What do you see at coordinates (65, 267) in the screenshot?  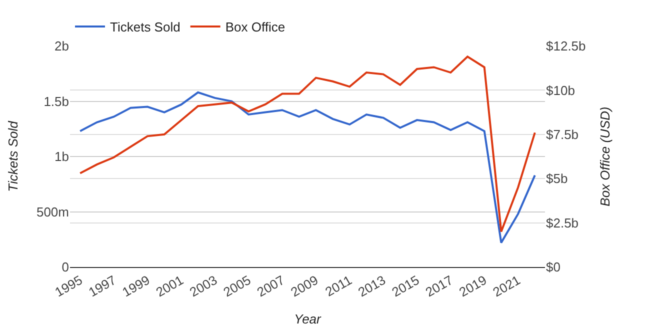 I see `y-tick-label: 0` at bounding box center [65, 267].